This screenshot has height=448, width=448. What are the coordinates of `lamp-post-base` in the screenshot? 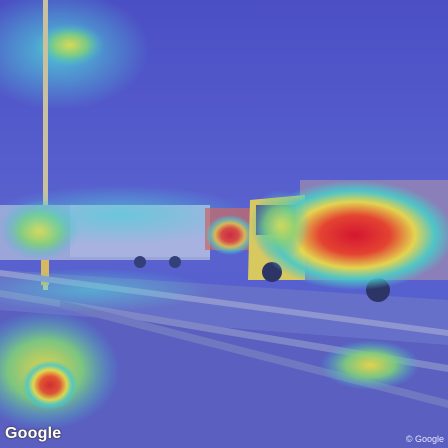 It's located at (45, 262).